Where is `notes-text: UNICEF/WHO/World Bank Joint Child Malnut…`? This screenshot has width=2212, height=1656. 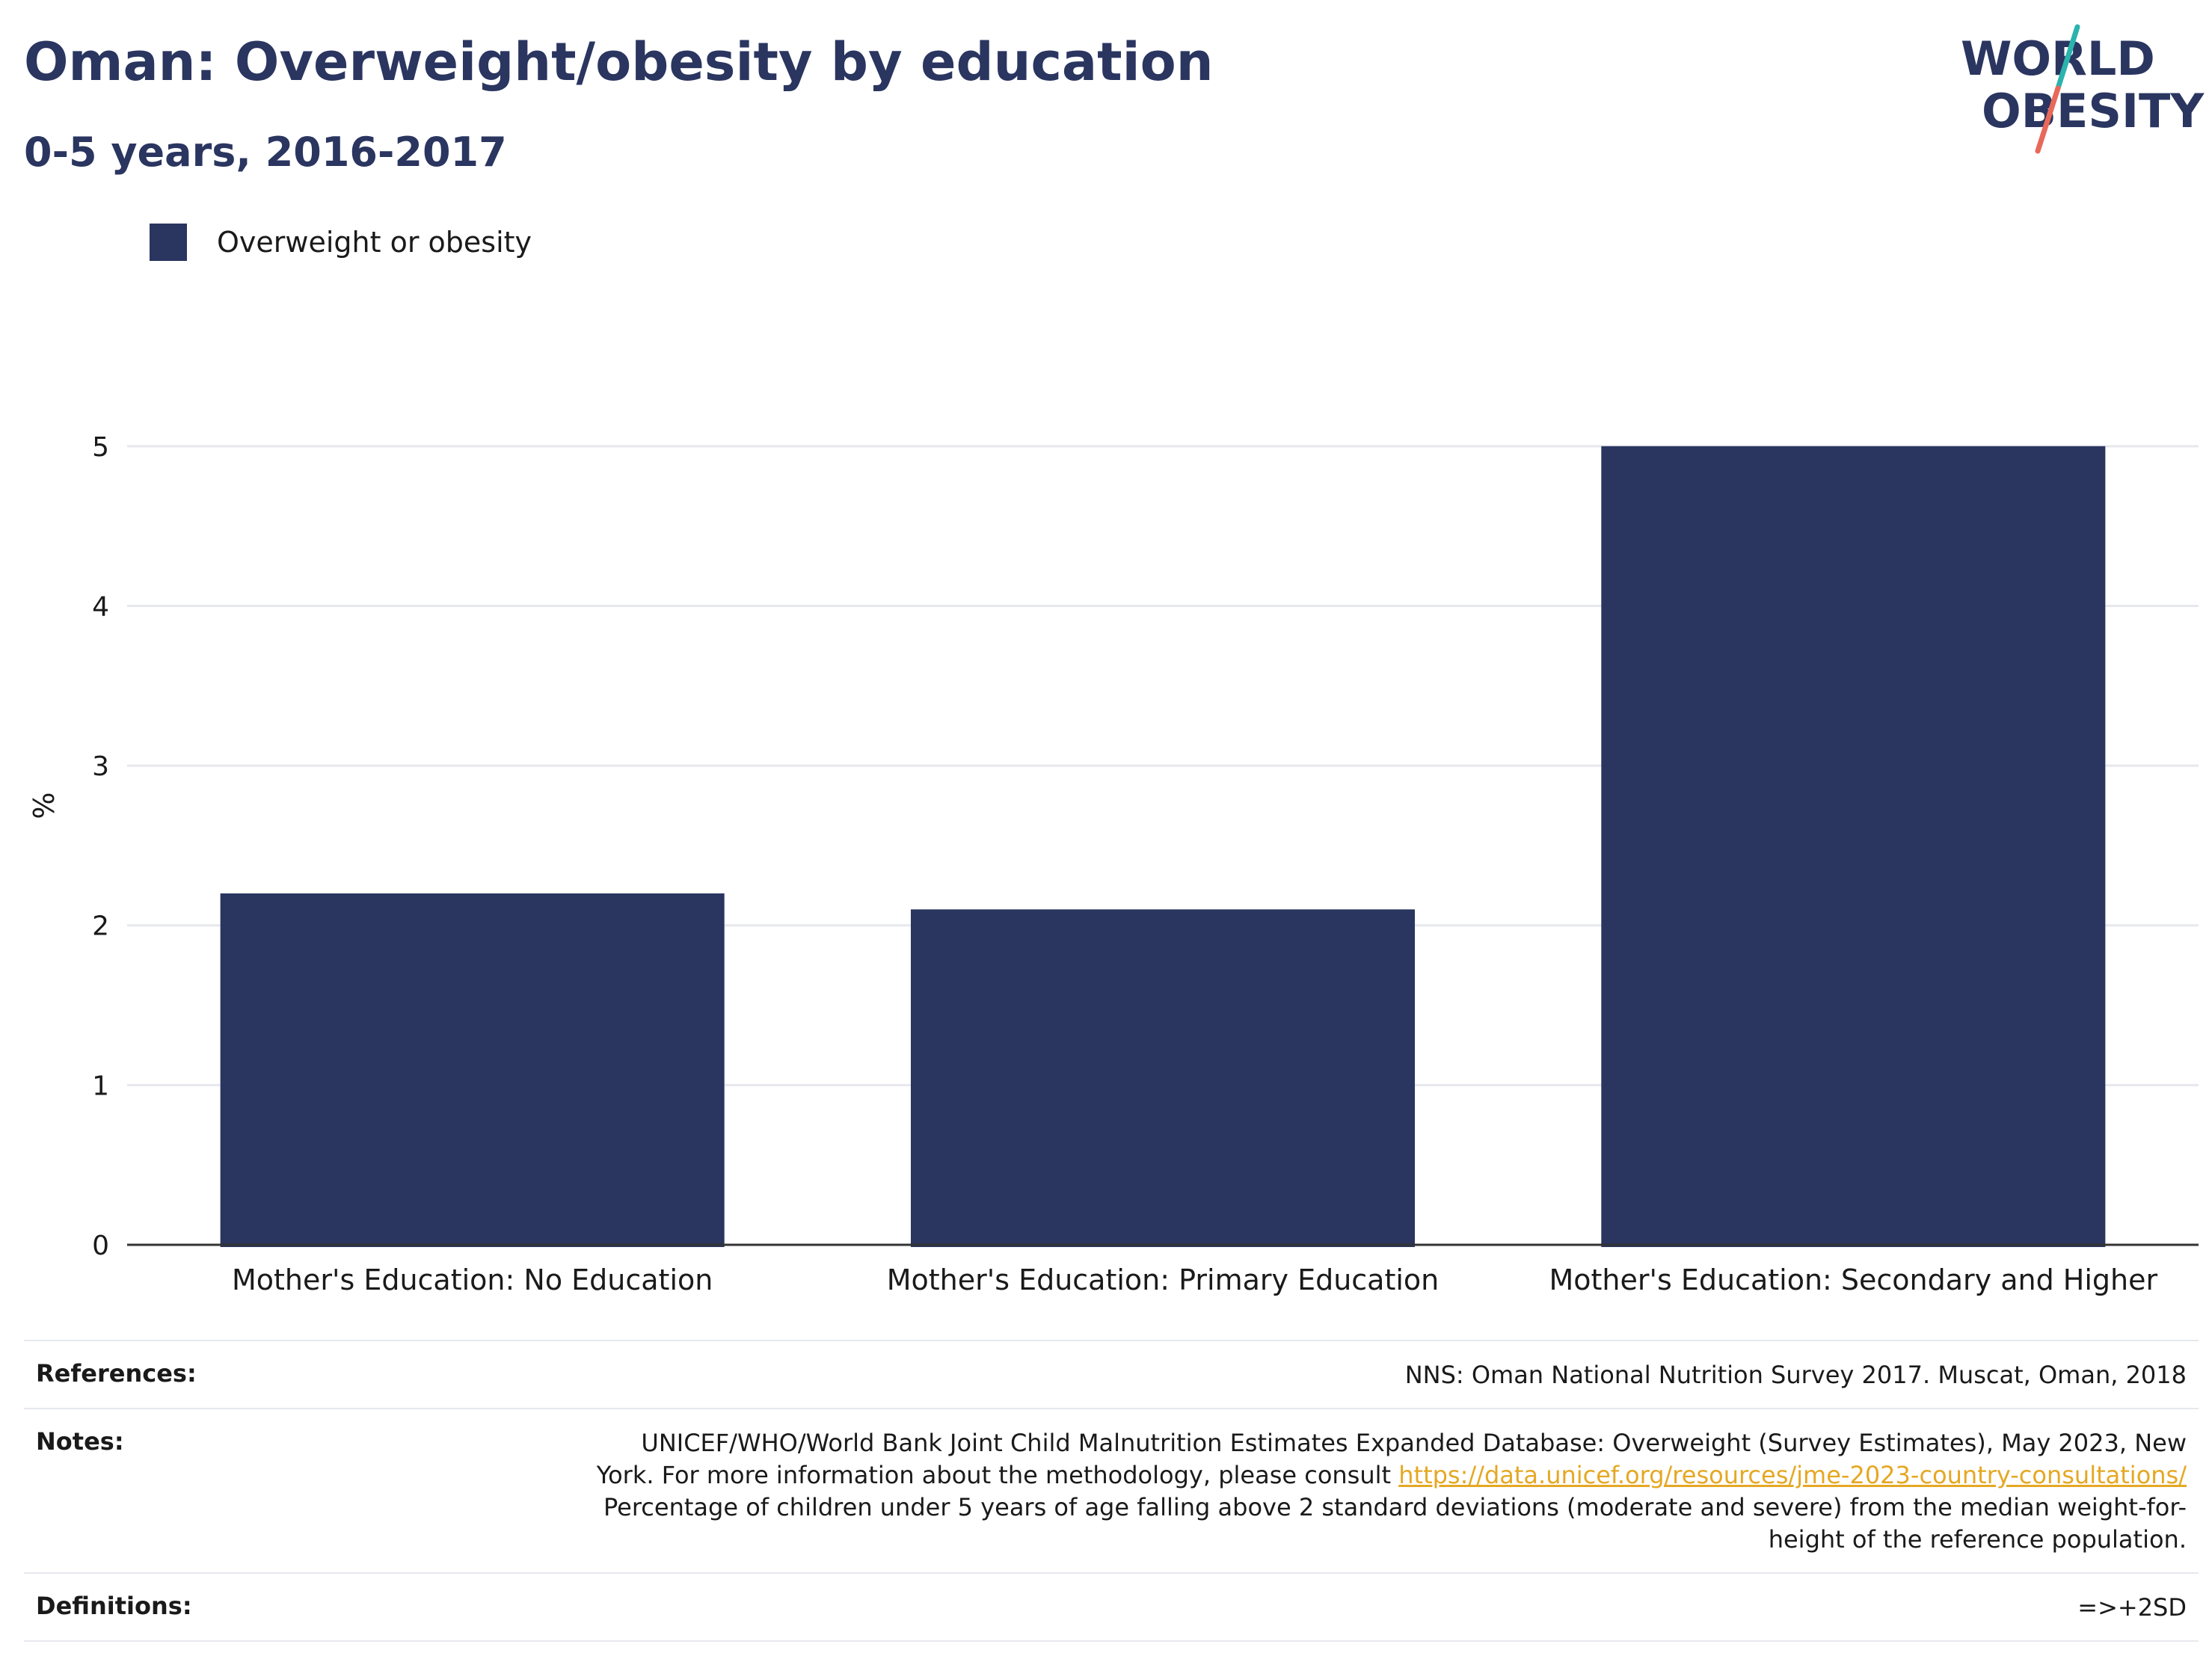
notes-text: UNICEF/WHO/World Bank Joint Child Malnut… is located at coordinates (1392, 1491).